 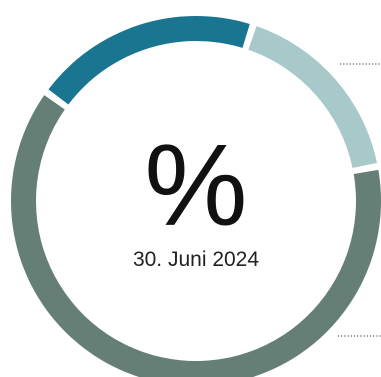 What do you see at coordinates (196, 259) in the screenshot?
I see `date-label: 30. Juni 2024` at bounding box center [196, 259].